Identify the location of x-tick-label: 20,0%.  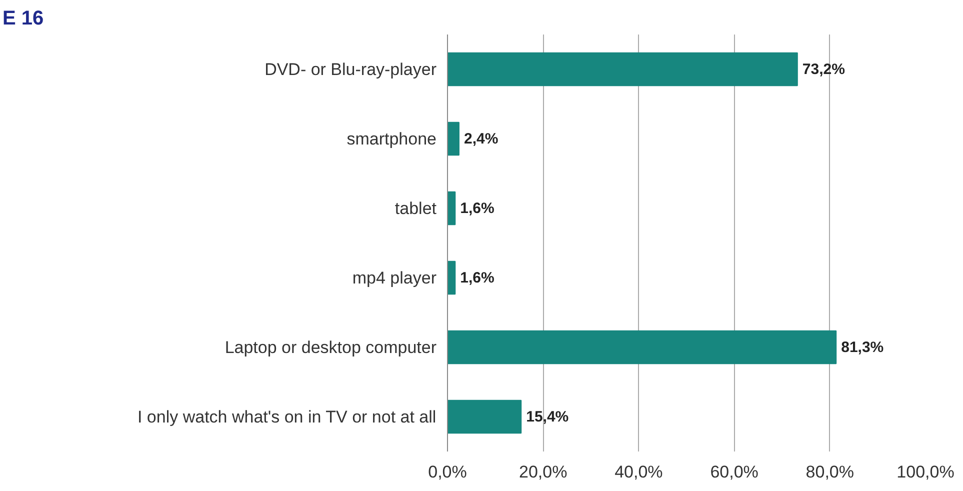
(543, 472).